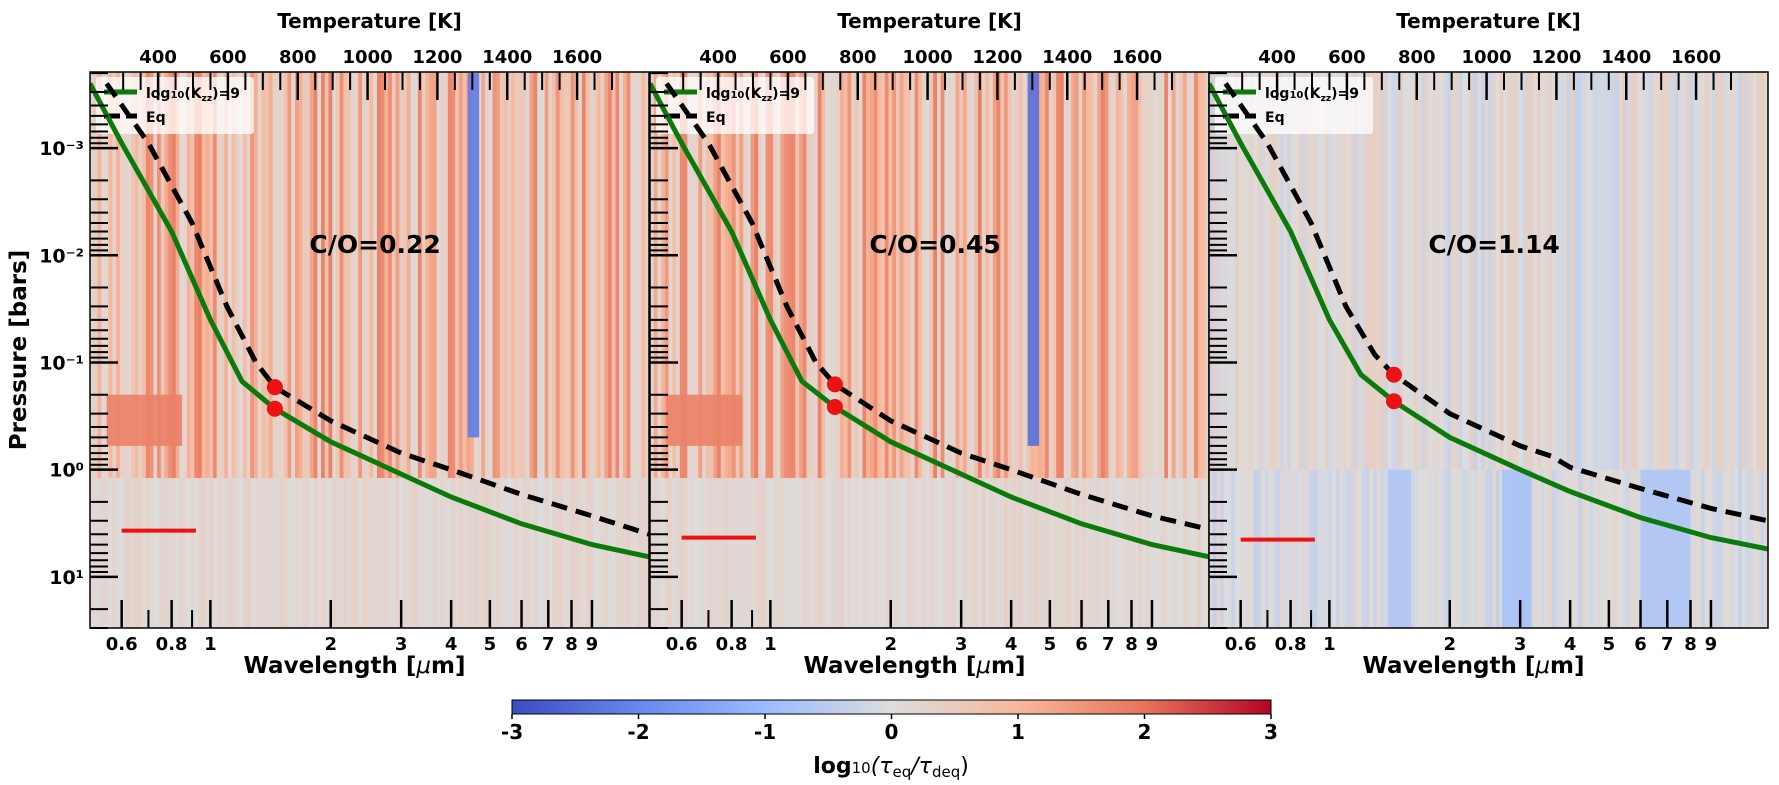  What do you see at coordinates (1067, 57) in the screenshot?
I see `top-tick-label: 1400` at bounding box center [1067, 57].